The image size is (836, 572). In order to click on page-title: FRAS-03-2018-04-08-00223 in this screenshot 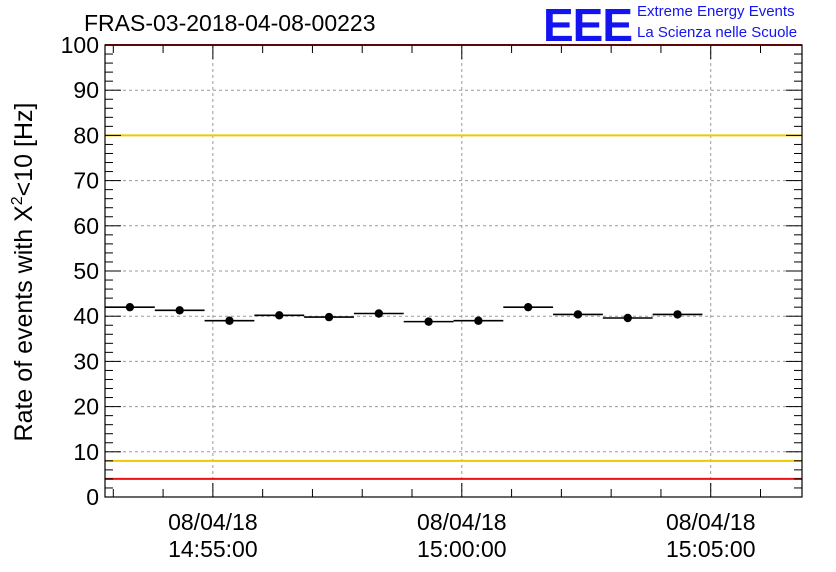, I will do `click(230, 23)`.